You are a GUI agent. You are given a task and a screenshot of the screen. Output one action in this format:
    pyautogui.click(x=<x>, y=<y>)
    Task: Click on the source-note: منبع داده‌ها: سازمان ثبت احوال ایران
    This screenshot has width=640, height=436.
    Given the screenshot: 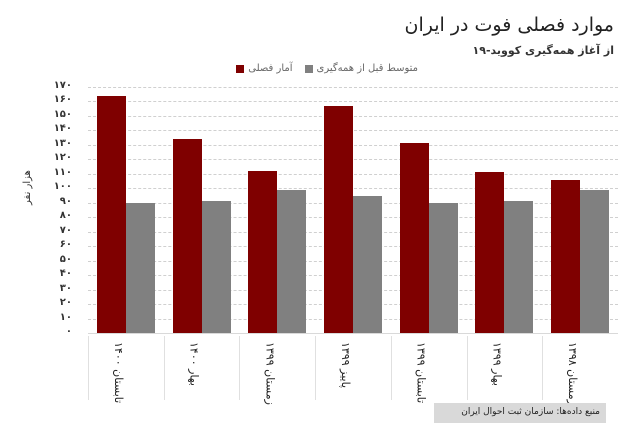 What is the action you would take?
    pyautogui.click(x=520, y=413)
    